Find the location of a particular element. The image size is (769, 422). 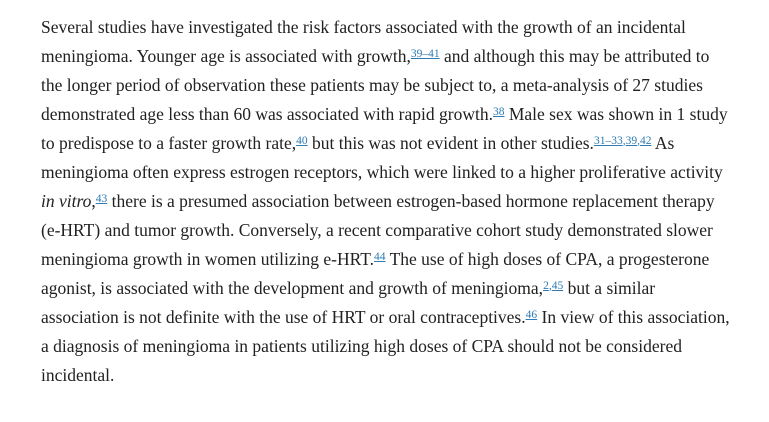

citation-superscript: 31–33 is located at coordinates (608, 141).